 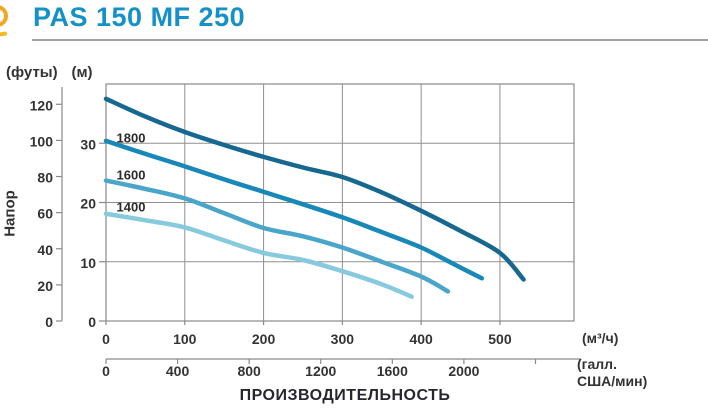 What do you see at coordinates (42, 105) in the screenshot?
I see `feet-tick-label: 120` at bounding box center [42, 105].